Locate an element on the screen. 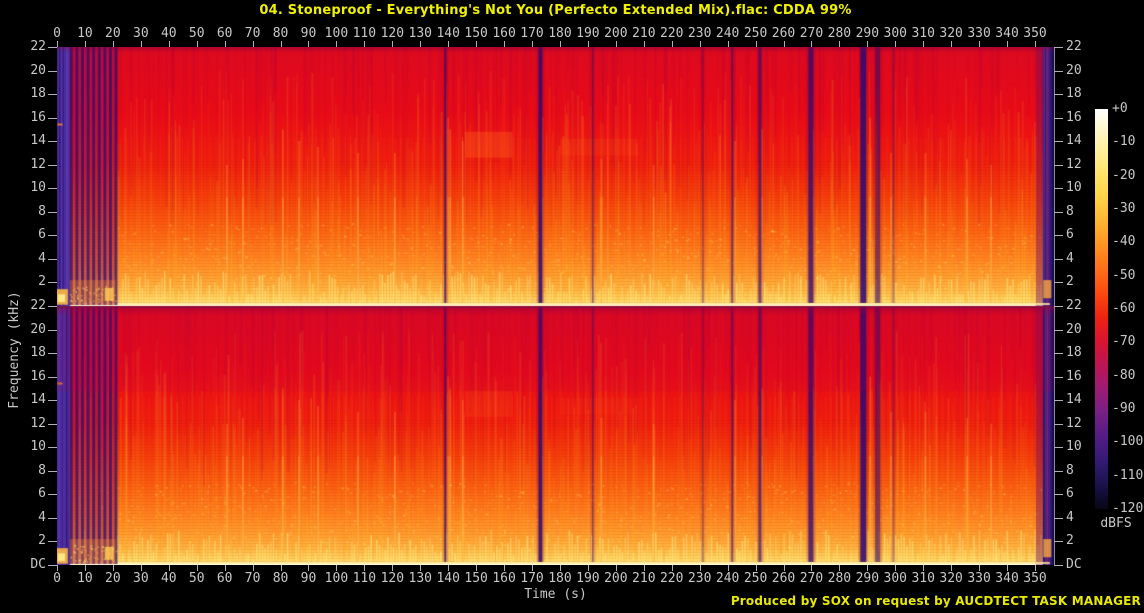  x-tick-label-bottom: 120 is located at coordinates (392, 578).